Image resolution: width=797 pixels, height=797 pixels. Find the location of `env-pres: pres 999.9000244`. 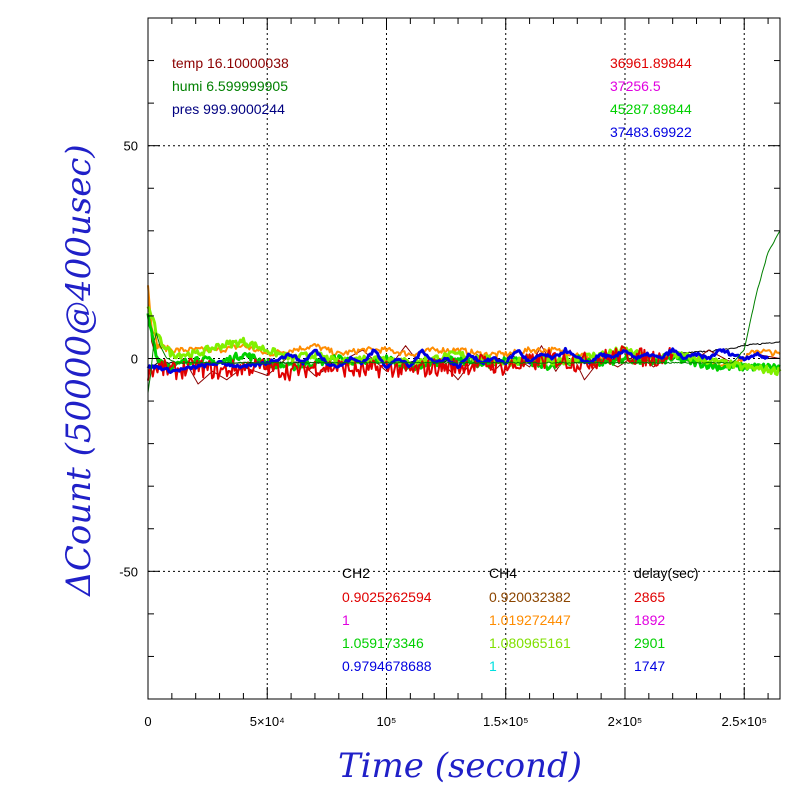

env-pres: pres 999.9000244 is located at coordinates (228, 109).